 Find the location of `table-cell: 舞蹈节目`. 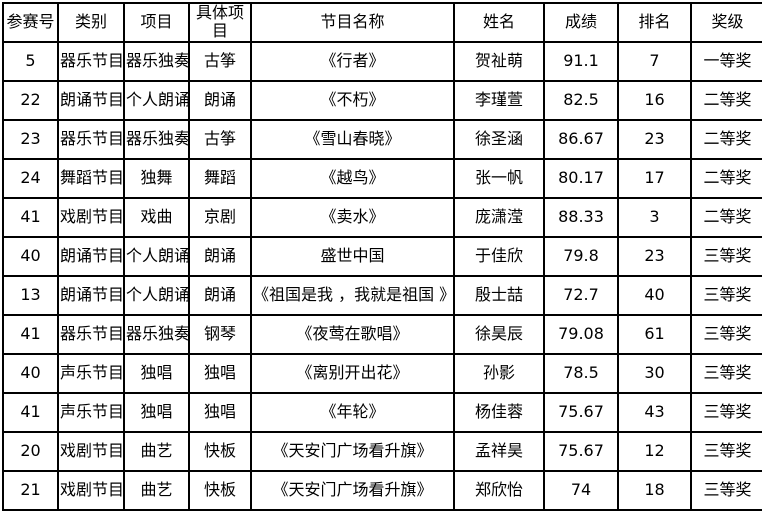

table-cell: 舞蹈节目 is located at coordinates (91, 178).